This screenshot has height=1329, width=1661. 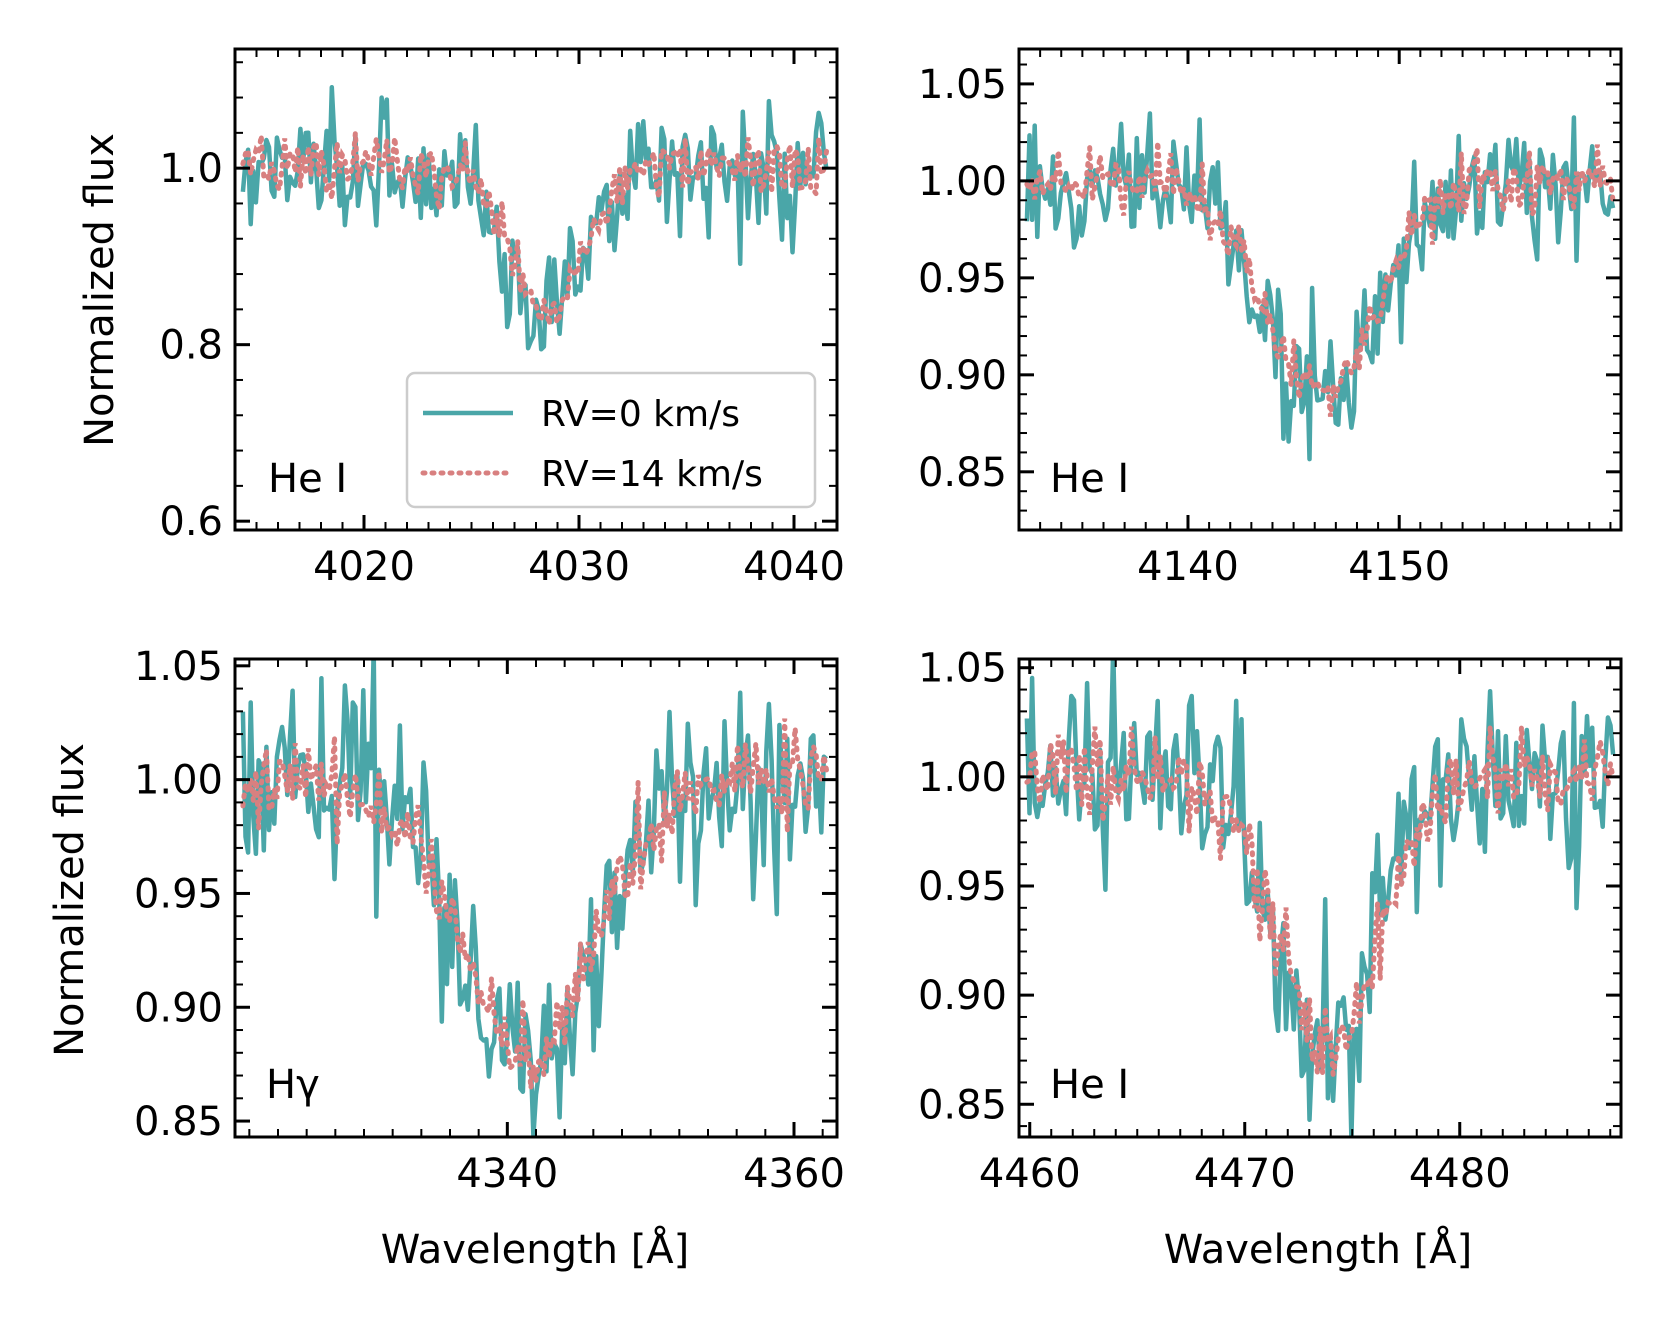 I want to click on x-axis-label-right: Wavelength [Å], so click(x=1318, y=1249).